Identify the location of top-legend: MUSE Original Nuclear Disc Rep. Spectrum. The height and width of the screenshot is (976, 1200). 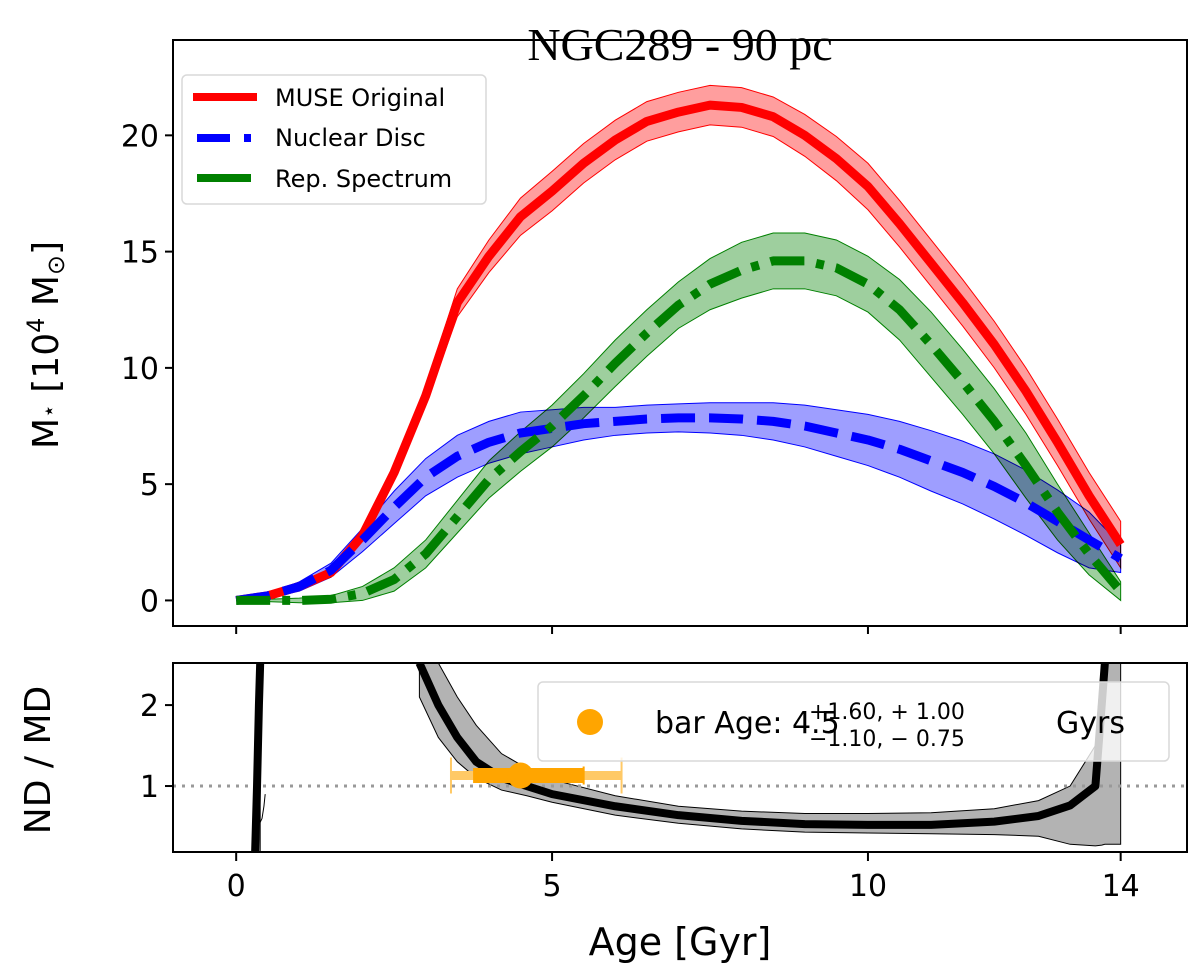
(334, 139).